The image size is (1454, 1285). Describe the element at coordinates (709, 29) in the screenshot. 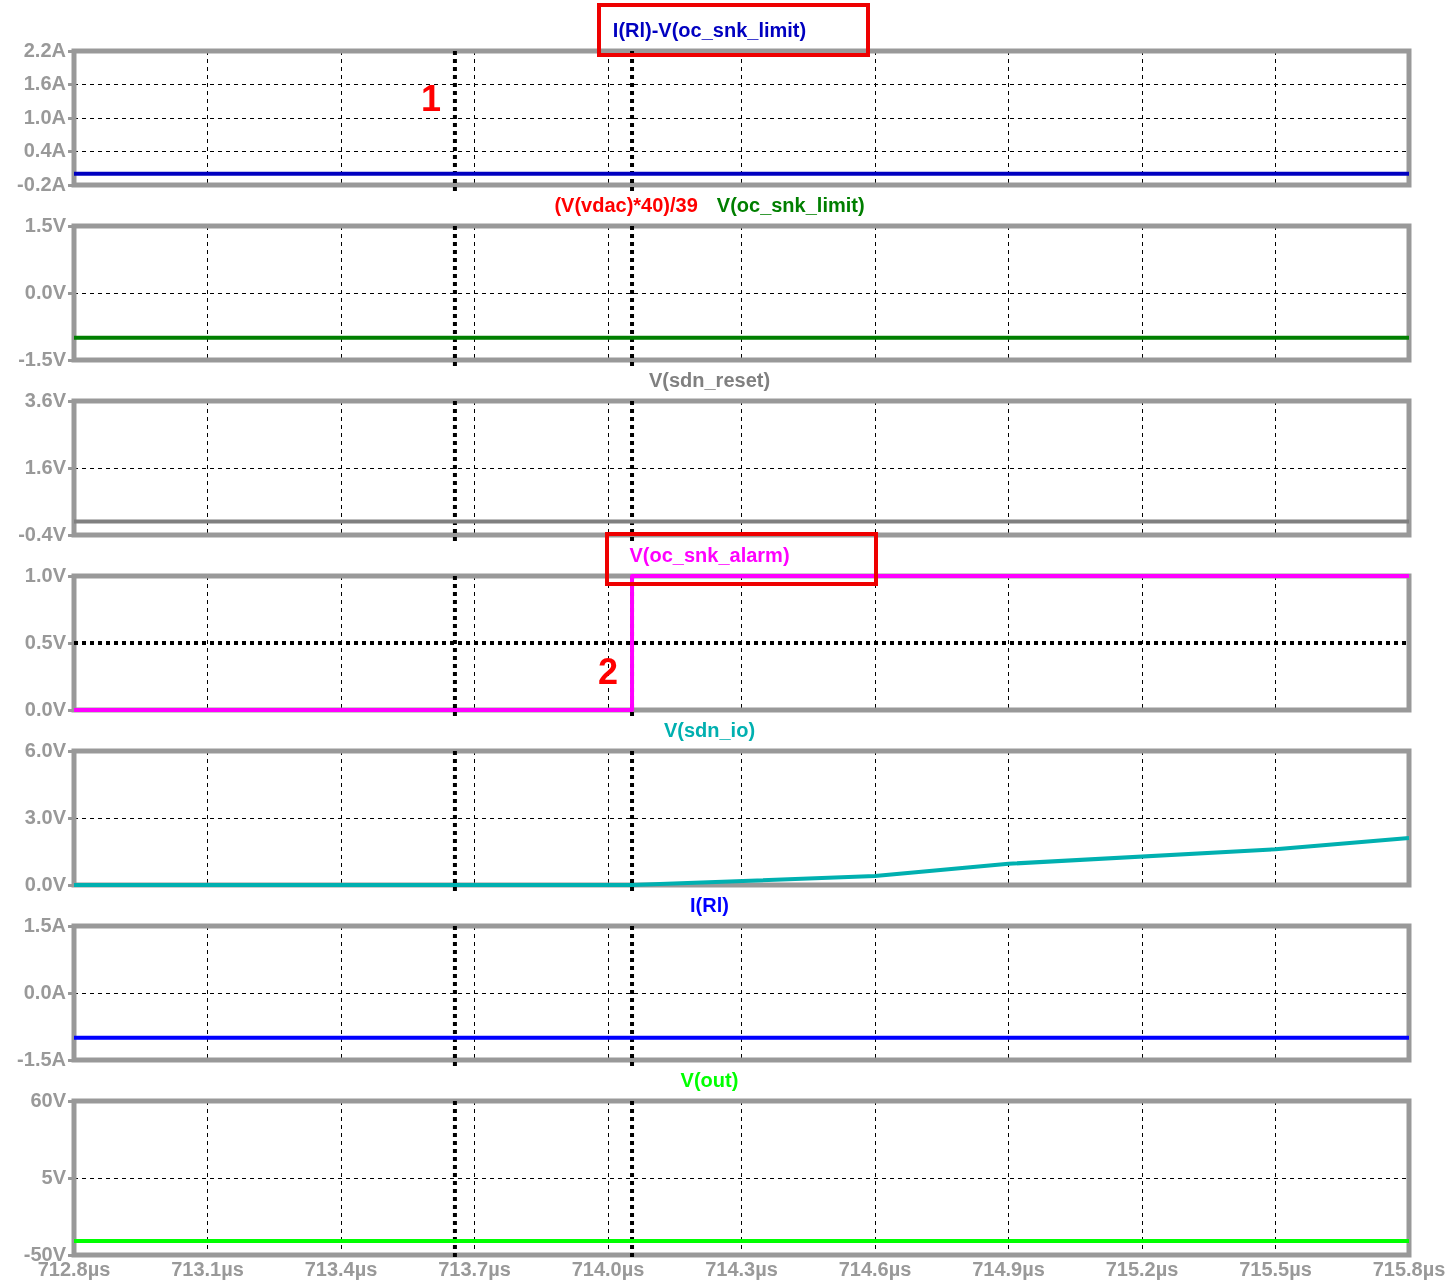

I see `text: I(Rl)-V(oc_snk_limit)` at that location.